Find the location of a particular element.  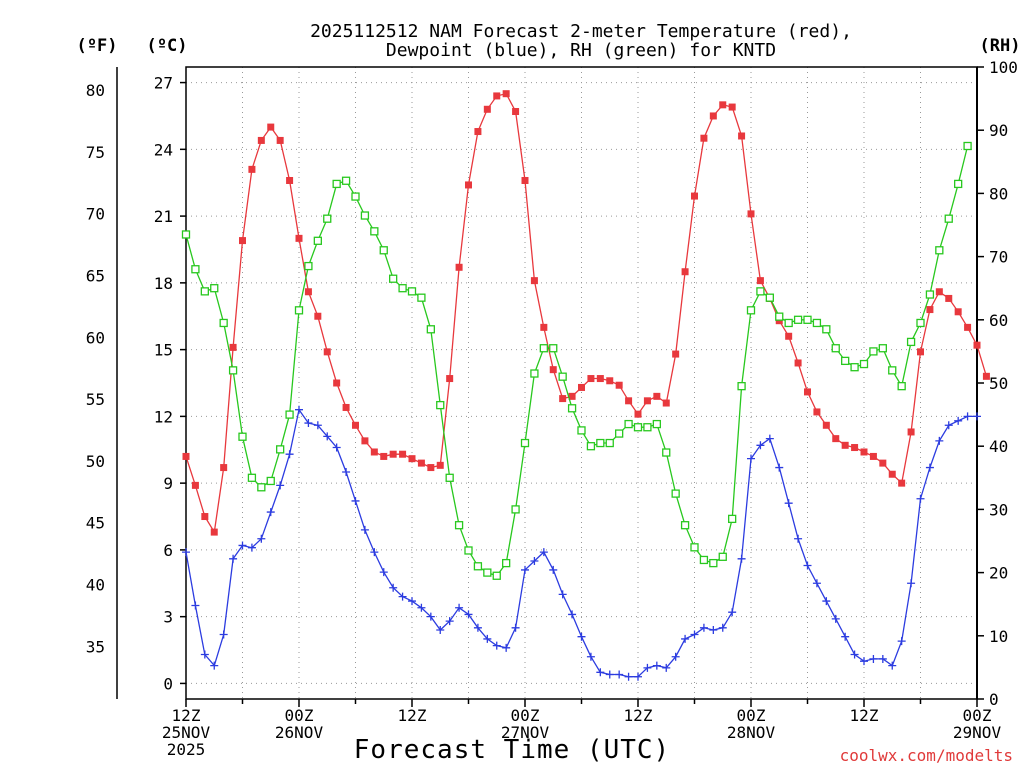

x-tick-label: 26NOV is located at coordinates (299, 732).